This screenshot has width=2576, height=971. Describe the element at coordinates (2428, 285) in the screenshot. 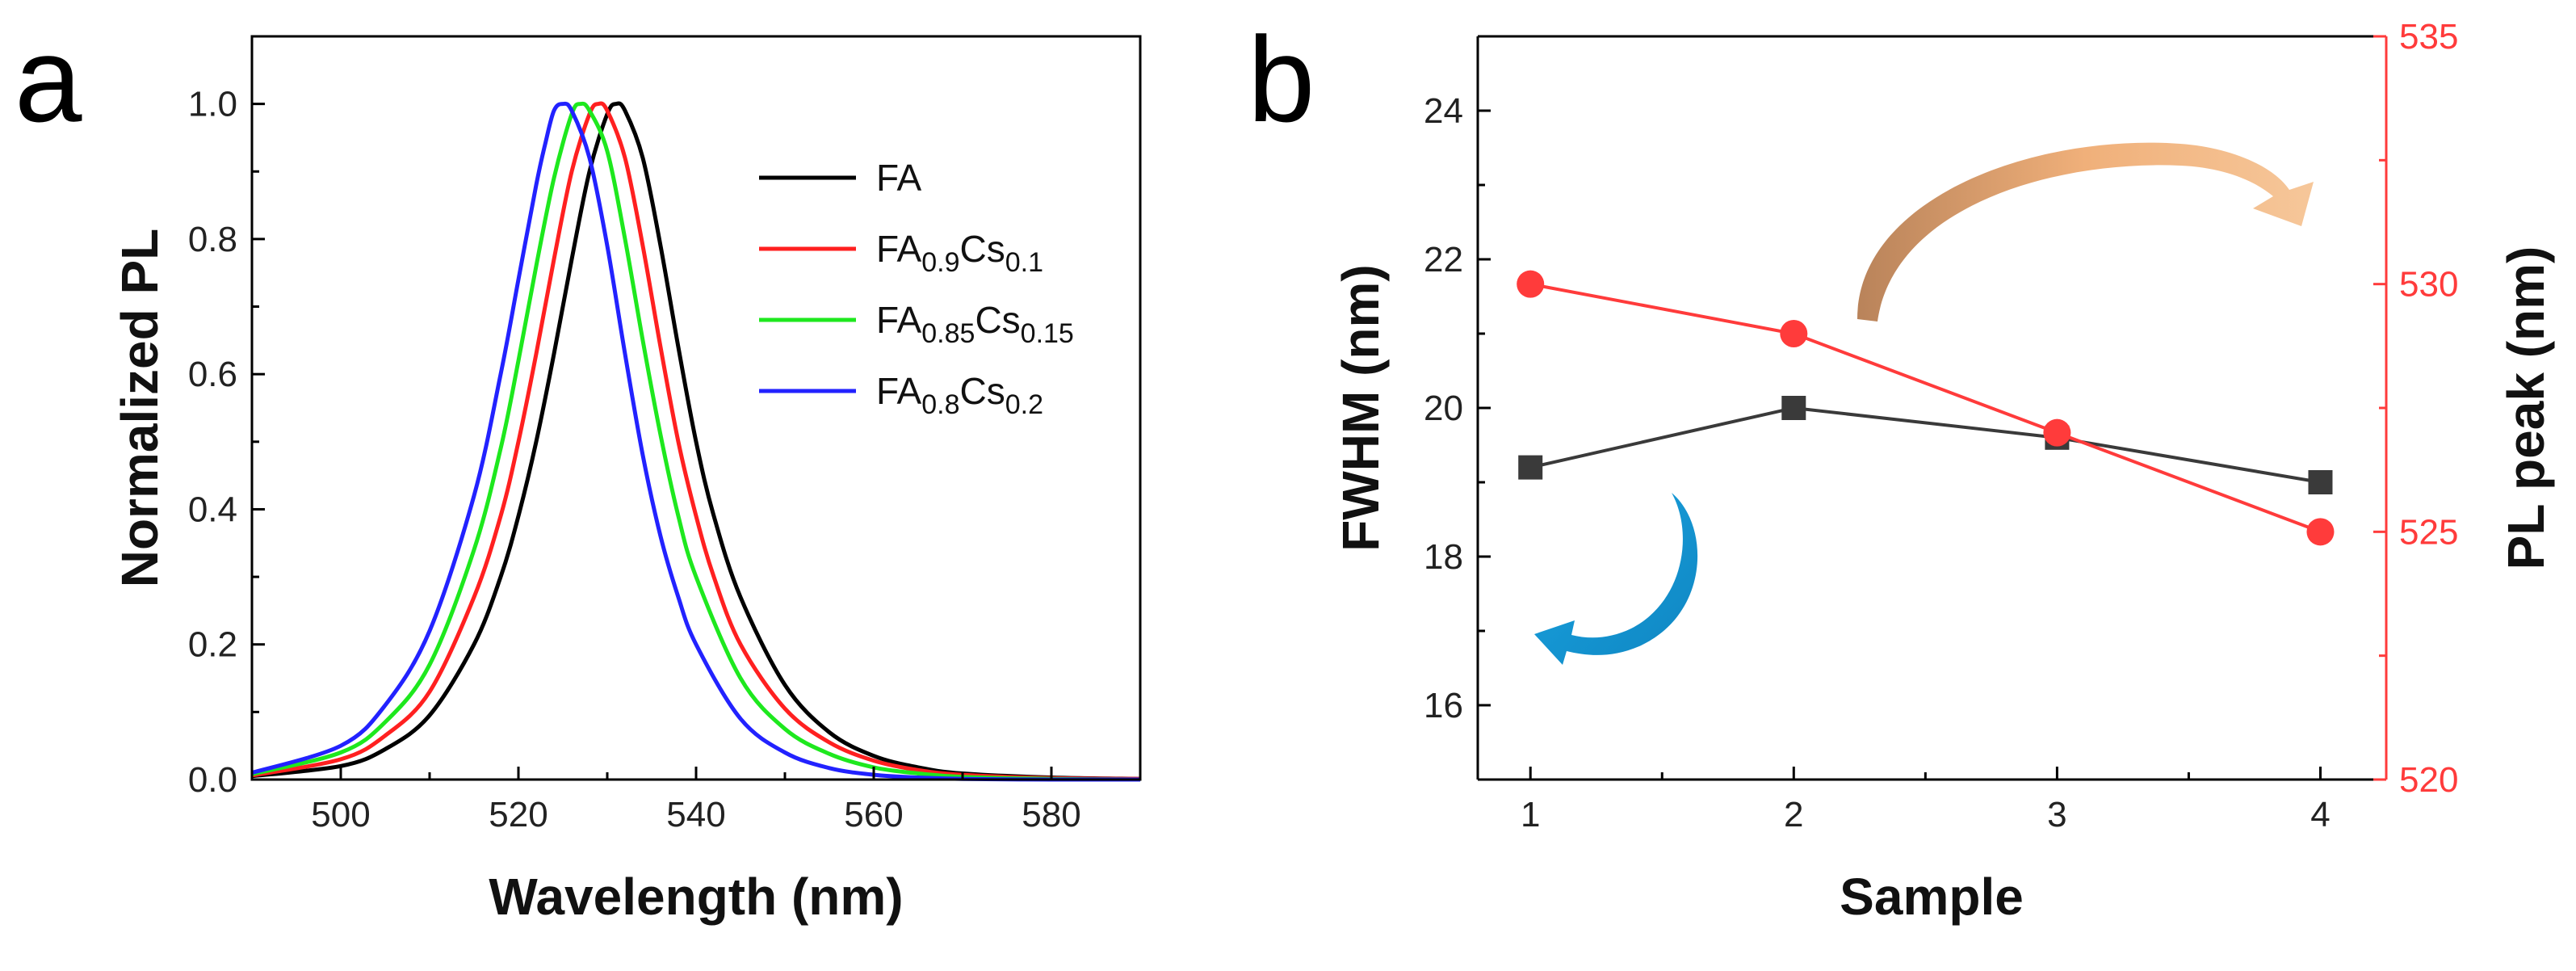

I see `y-right-tick-label: 530` at that location.